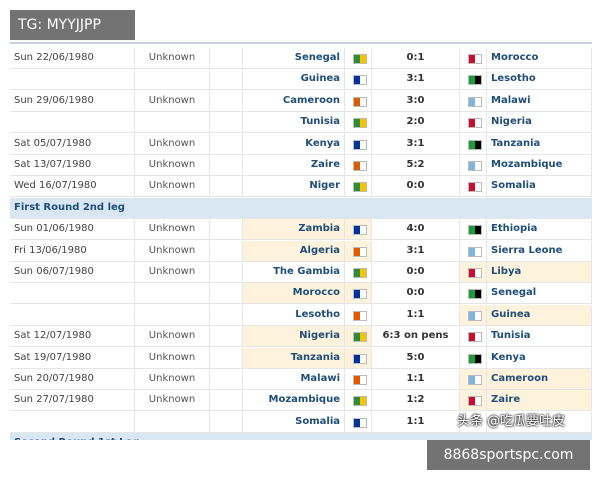 The image size is (600, 480). I want to click on away-team: Ethiopia, so click(539, 229).